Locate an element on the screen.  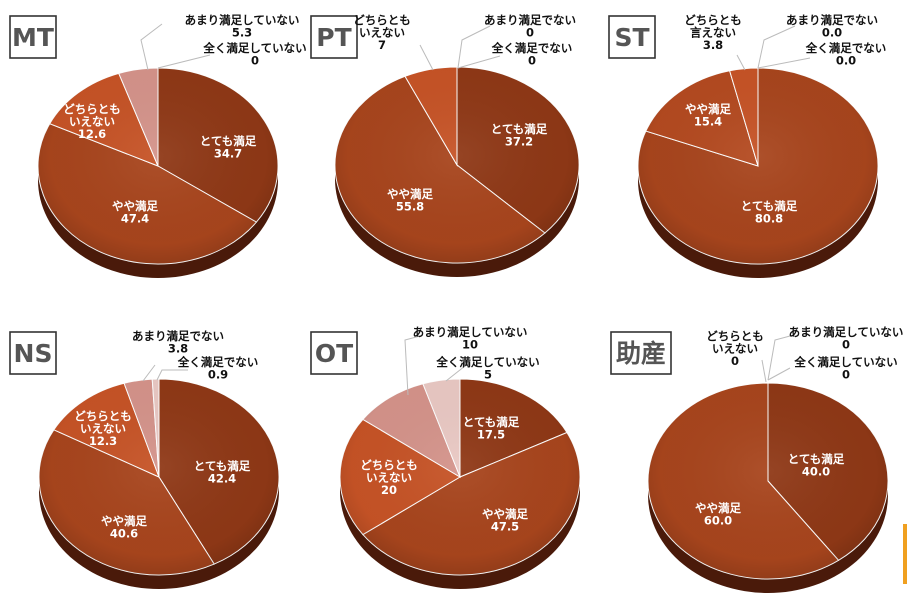
accent-bar is located at coordinates (905, 554).